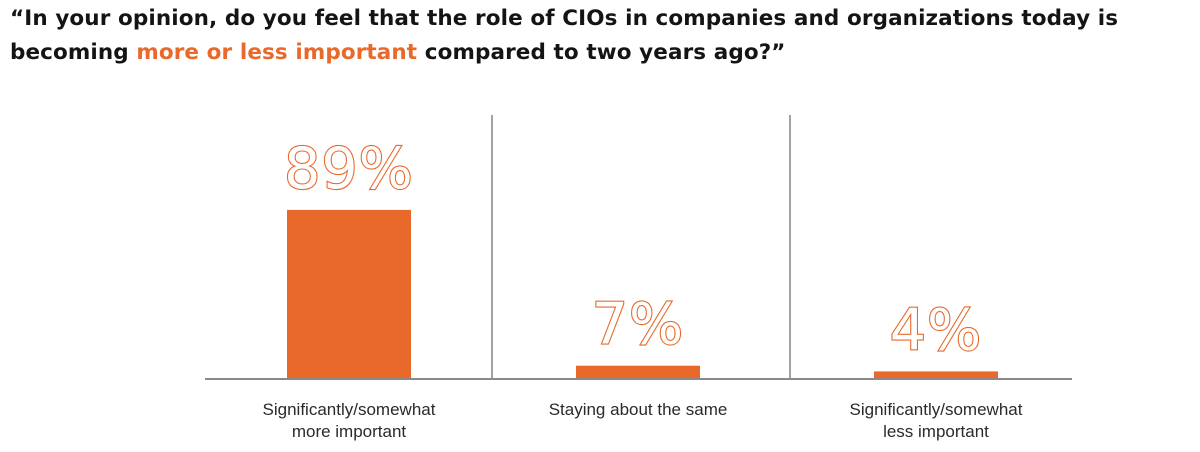 The image size is (1200, 452). What do you see at coordinates (638, 409) in the screenshot?
I see `category-label-2-line-1: Staying about the same` at bounding box center [638, 409].